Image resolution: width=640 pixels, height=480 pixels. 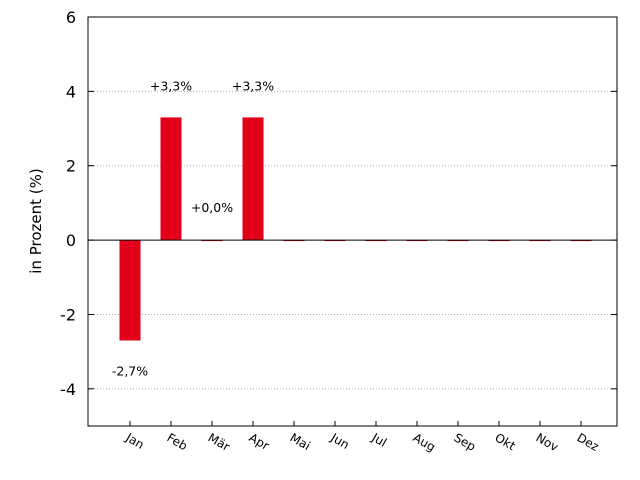 I want to click on data-label: +0,0%, so click(x=212, y=207).